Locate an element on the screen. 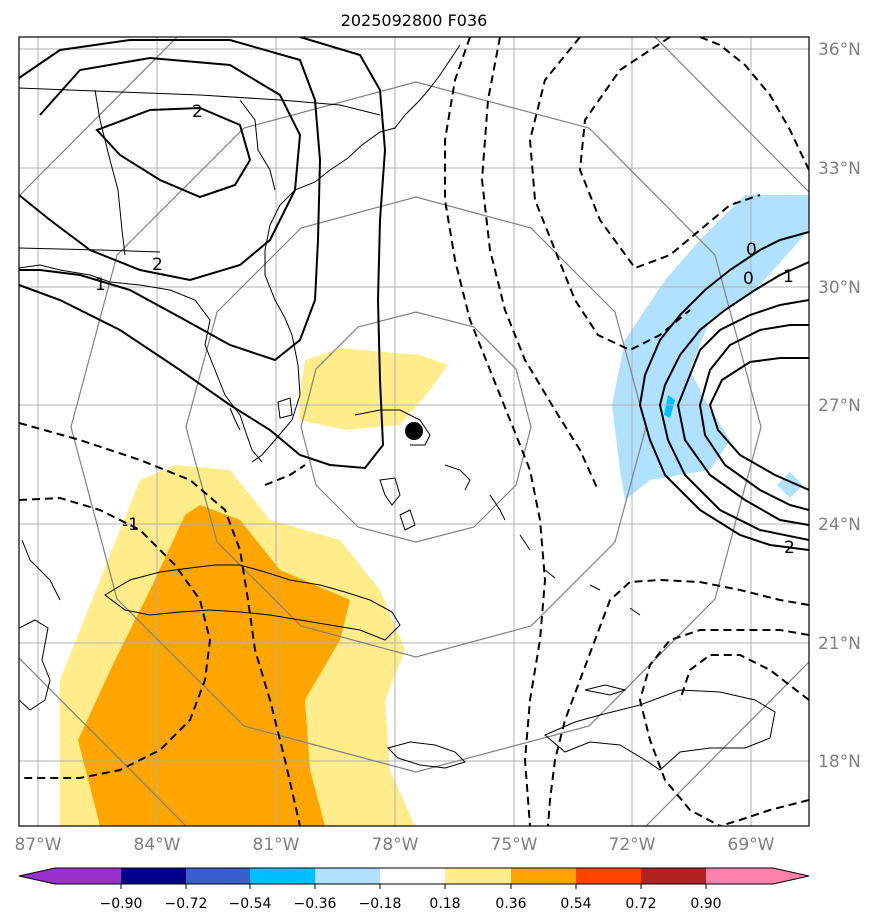  lat-label: 33°N is located at coordinates (839, 169).